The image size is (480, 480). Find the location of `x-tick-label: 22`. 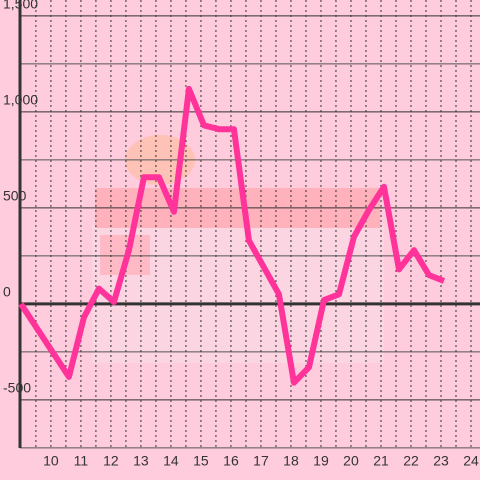

x-tick-label: 22 is located at coordinates (411, 461).